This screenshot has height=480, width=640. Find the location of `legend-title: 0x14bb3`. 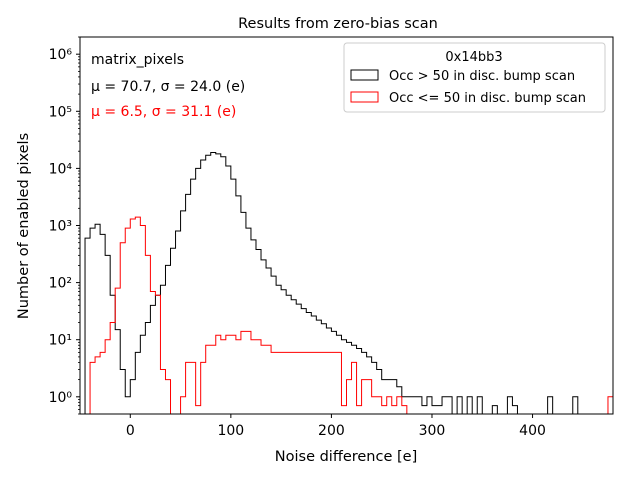

legend-title: 0x14bb3 is located at coordinates (473, 57).